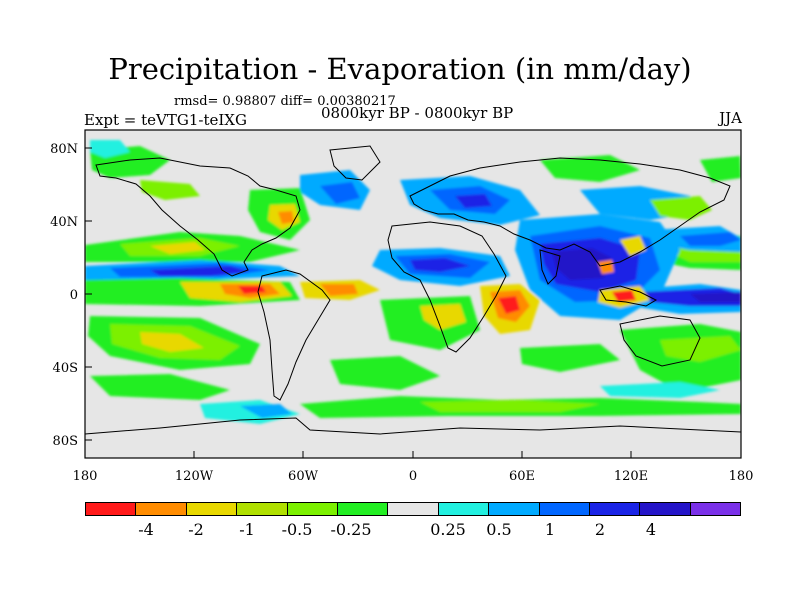 This screenshot has height=600, width=800. Describe the element at coordinates (413, 426) in the screenshot. I see `antarctica-coast` at that location.